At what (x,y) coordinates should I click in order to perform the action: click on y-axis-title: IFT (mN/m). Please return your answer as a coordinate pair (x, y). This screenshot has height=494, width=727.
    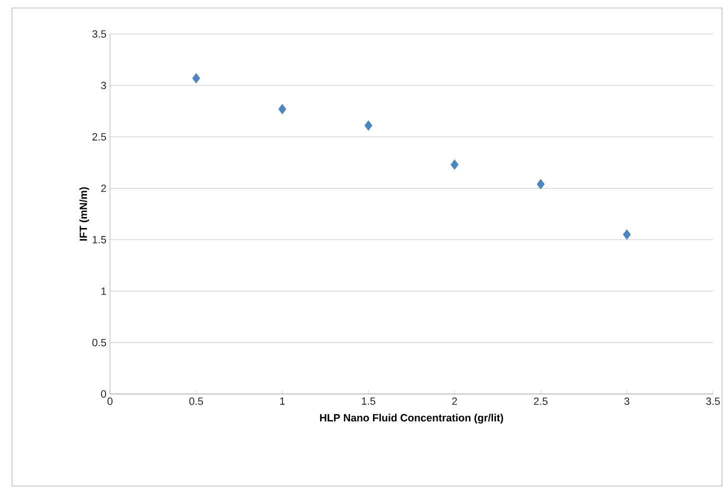
    Looking at the image, I should click on (84, 214).